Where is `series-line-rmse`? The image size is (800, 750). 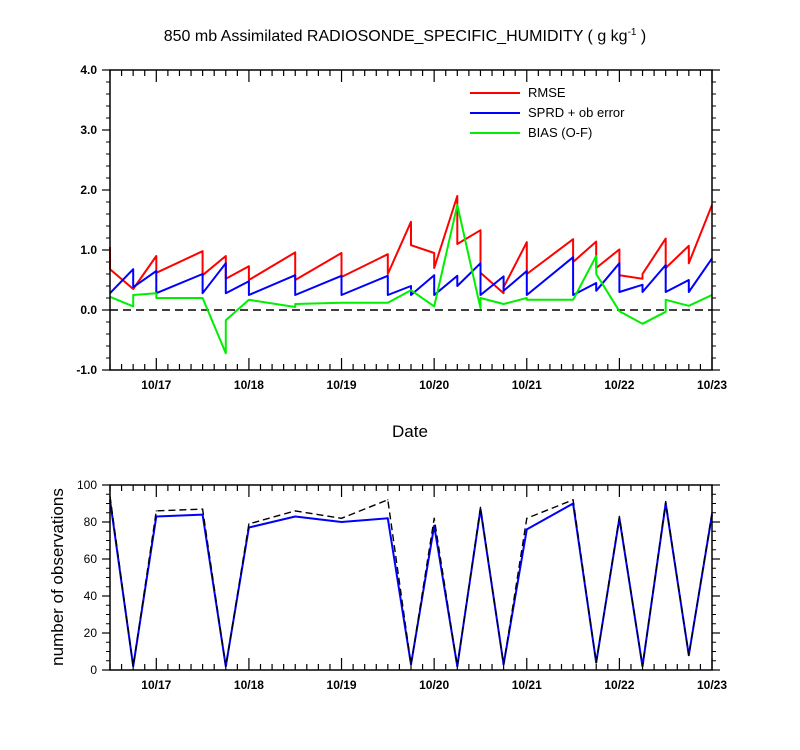 series-line-rmse is located at coordinates (411, 245).